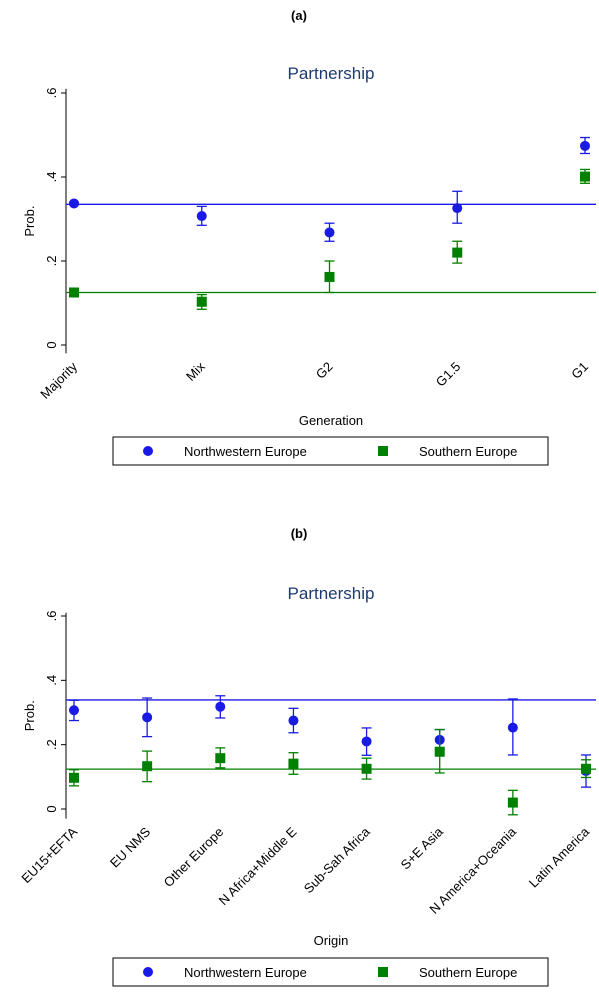 This screenshot has width=599, height=1006. Describe the element at coordinates (331, 420) in the screenshot. I see `x-axis-title: Generation` at that location.